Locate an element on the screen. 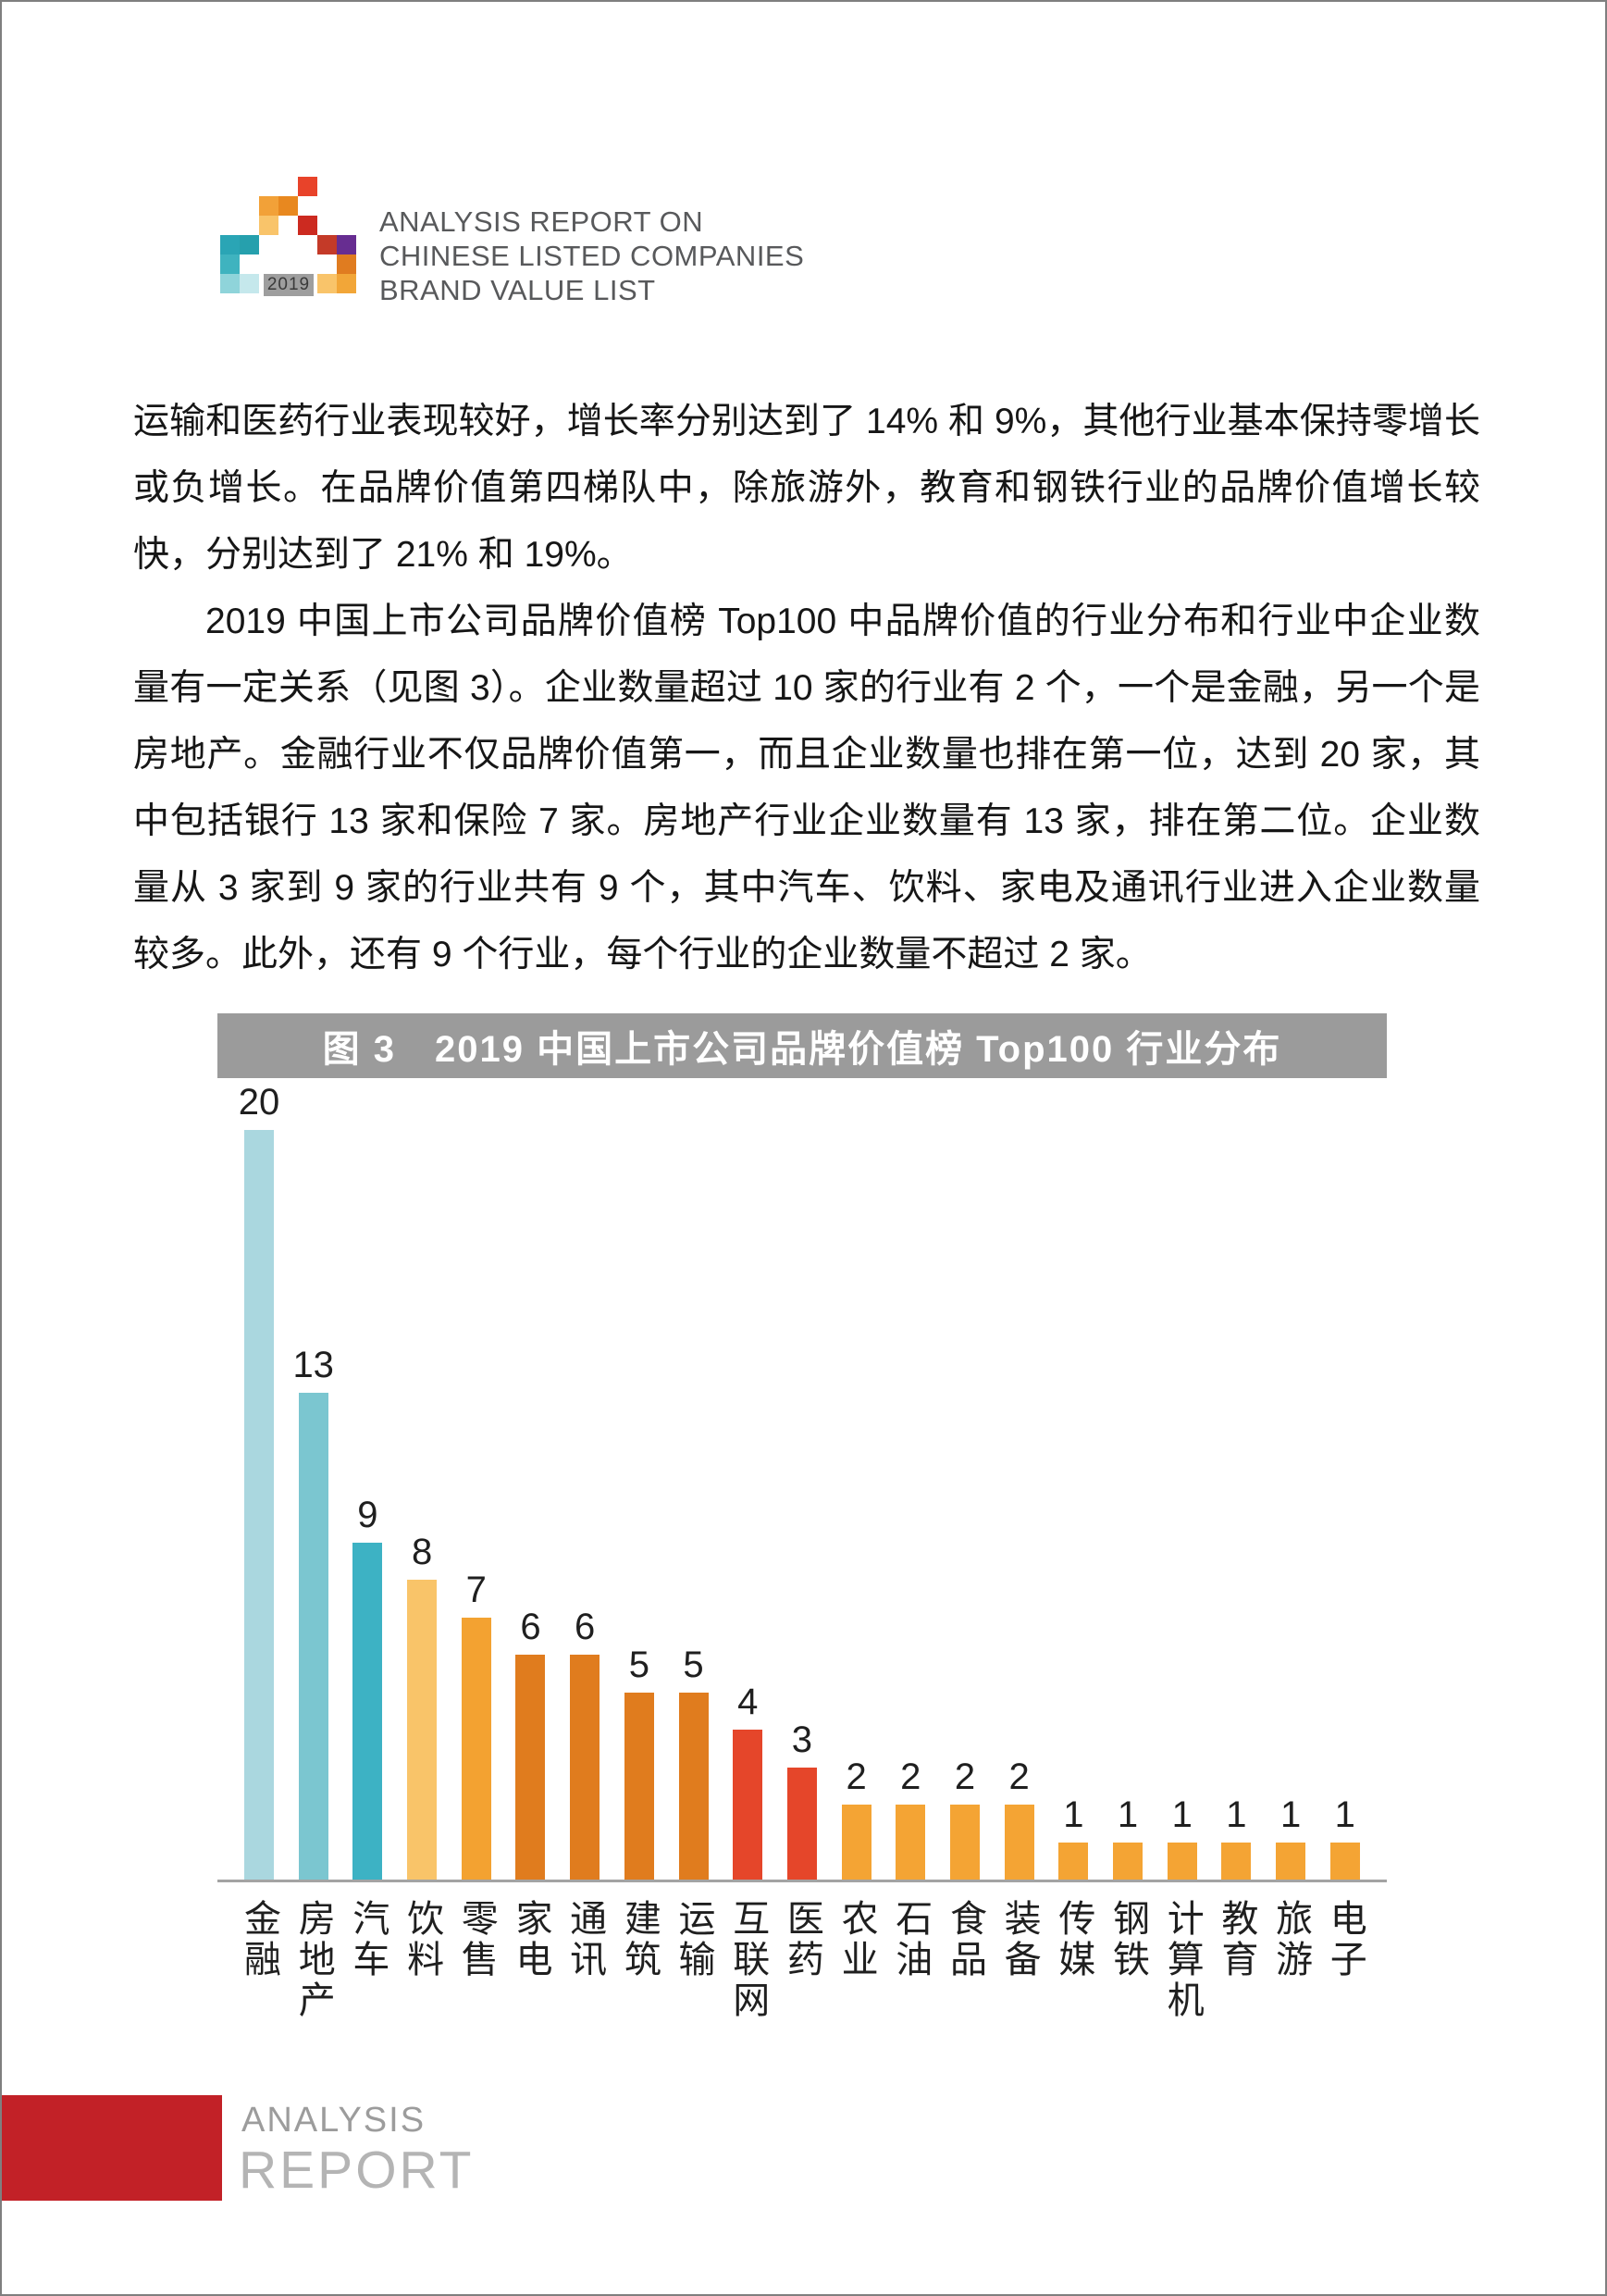 This screenshot has width=1607, height=2296. bar-value-label: 7 is located at coordinates (476, 1590).